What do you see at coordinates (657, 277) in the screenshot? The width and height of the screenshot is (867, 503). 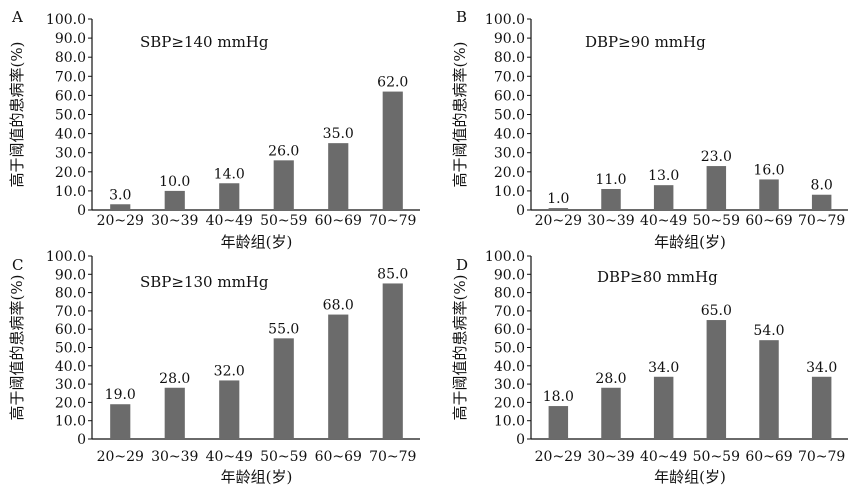 I see `condition-annotation: DBP≥80 mmHg` at bounding box center [657, 277].